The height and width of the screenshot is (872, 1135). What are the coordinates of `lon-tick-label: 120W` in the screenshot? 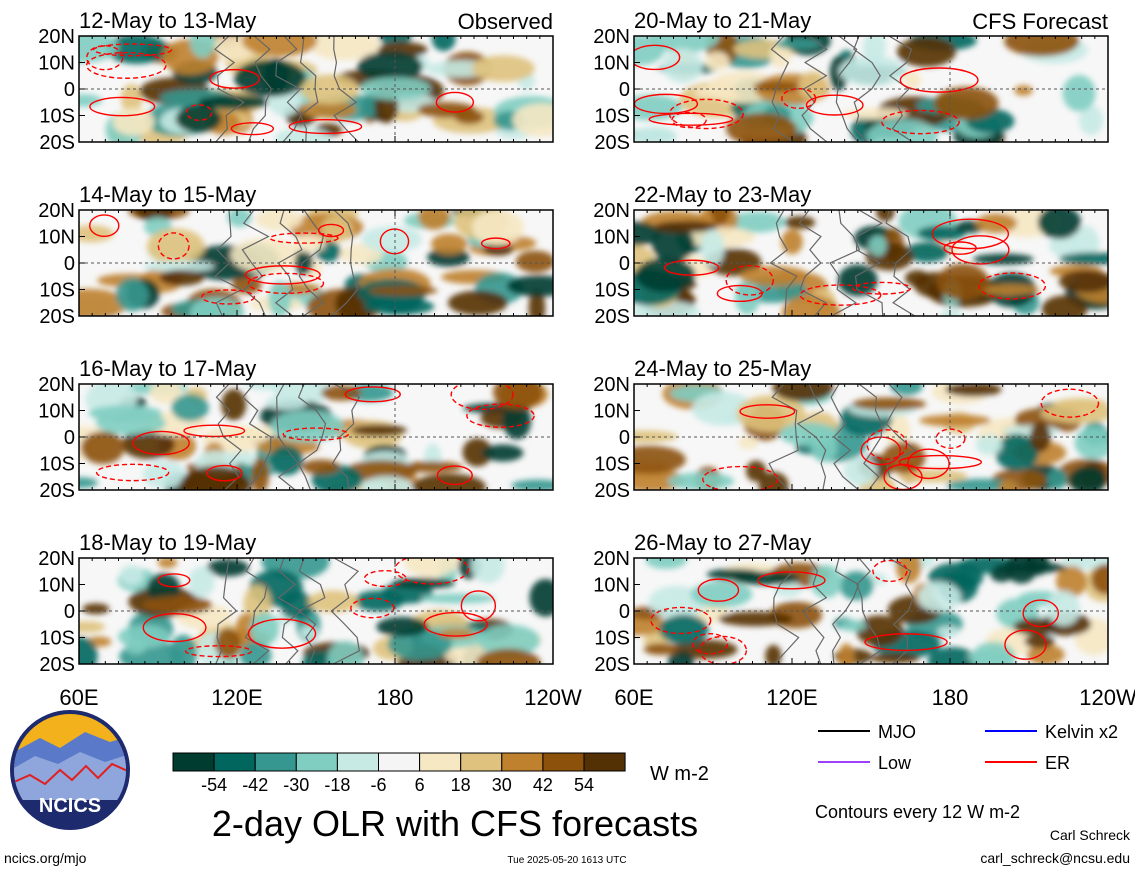 It's located at (1107, 697).